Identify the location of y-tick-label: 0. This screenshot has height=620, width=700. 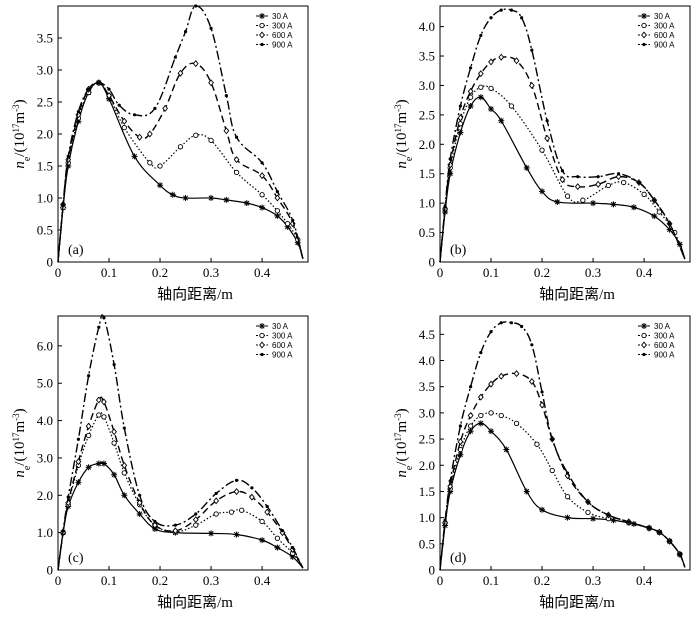
(50, 570).